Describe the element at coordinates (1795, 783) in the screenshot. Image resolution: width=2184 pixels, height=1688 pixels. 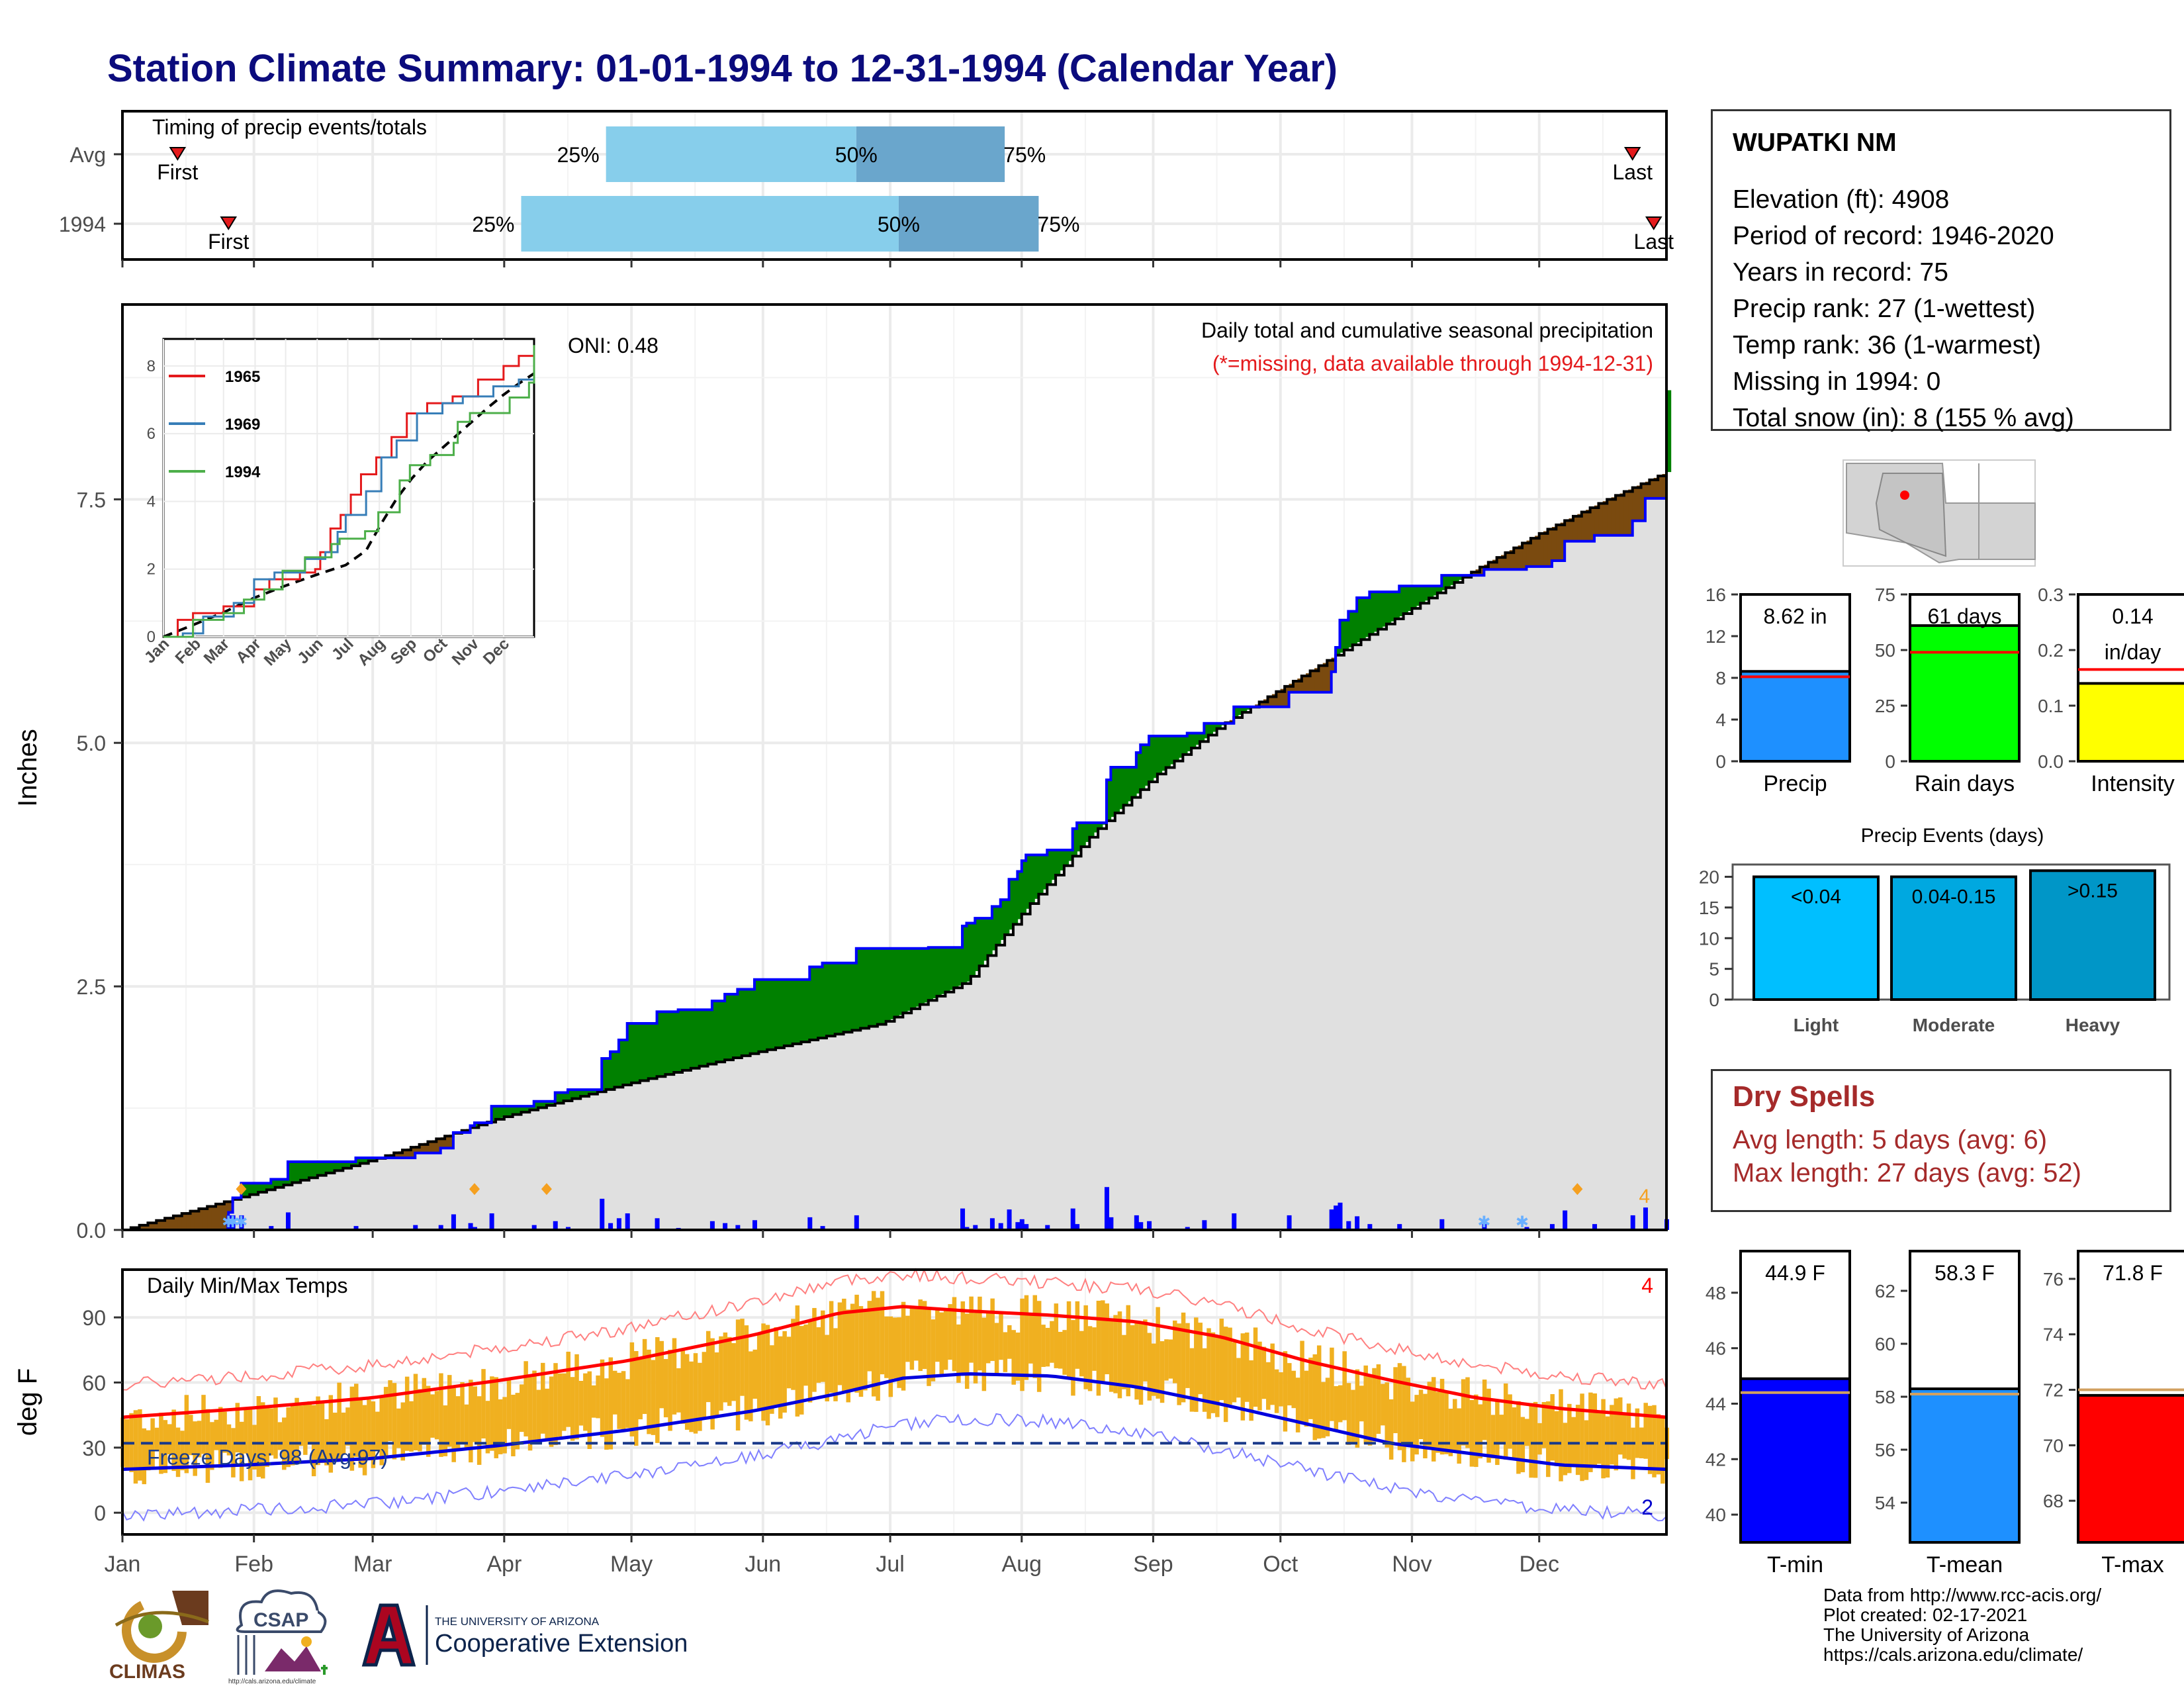
I see `summary-bar-name: Precip` at that location.